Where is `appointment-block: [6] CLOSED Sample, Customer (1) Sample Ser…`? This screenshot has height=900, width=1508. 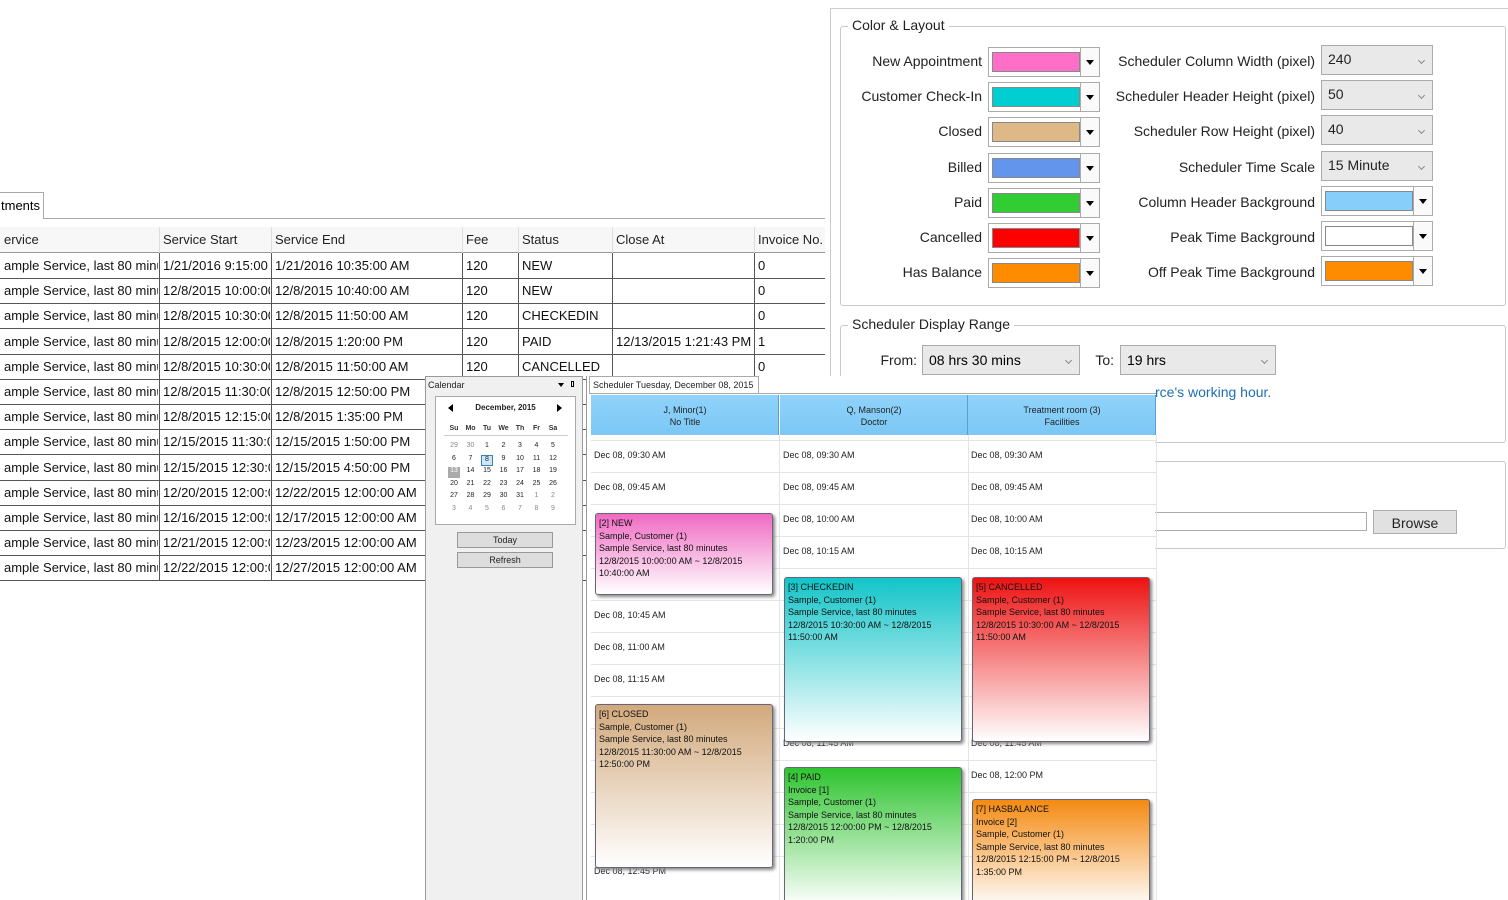
appointment-block: [6] CLOSED Sample, Customer (1) Sample Ser… is located at coordinates (684, 786).